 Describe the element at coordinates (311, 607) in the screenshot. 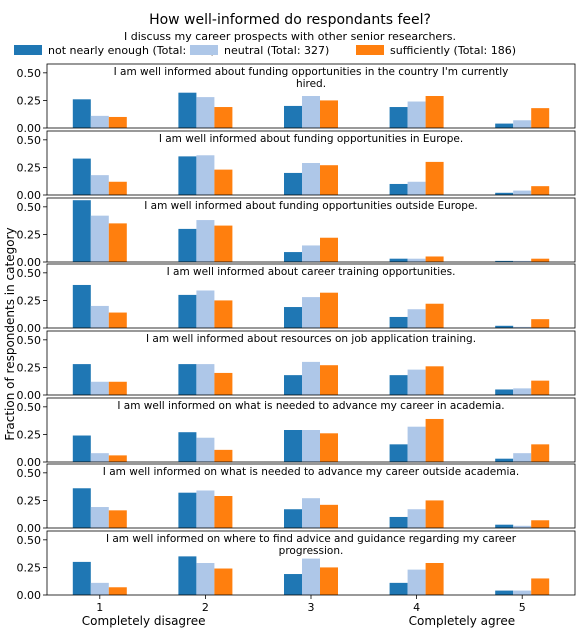

I see `x-tick-label: 3` at that location.